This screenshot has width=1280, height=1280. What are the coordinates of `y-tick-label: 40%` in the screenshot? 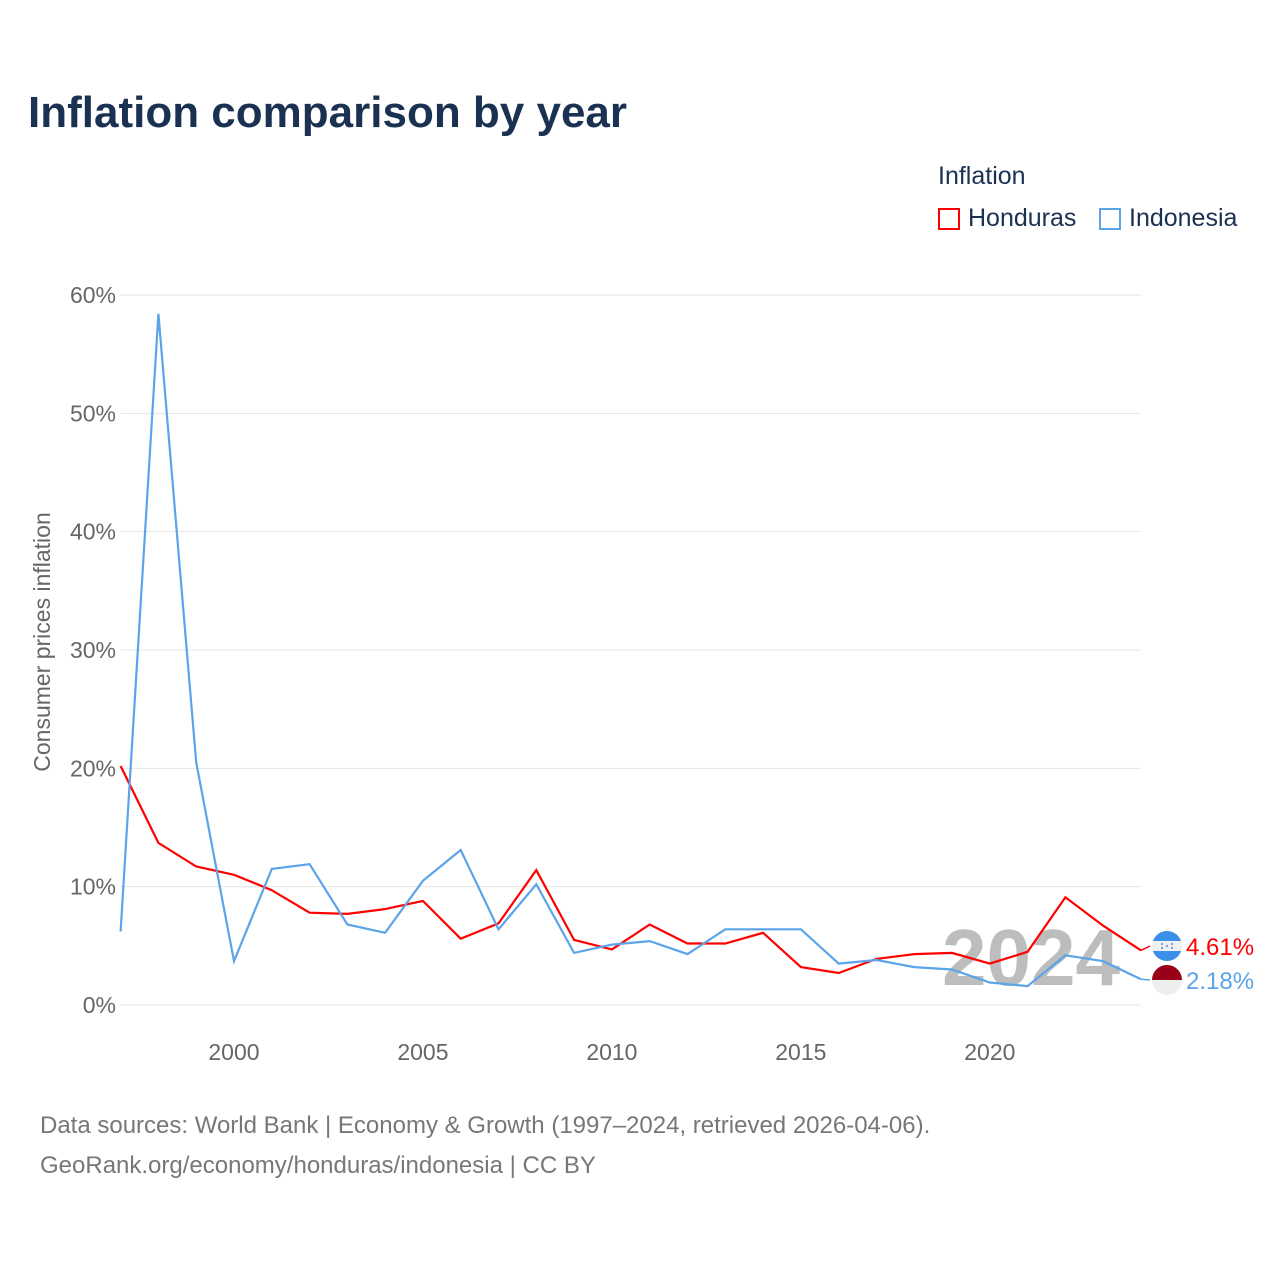 It's located at (93, 532).